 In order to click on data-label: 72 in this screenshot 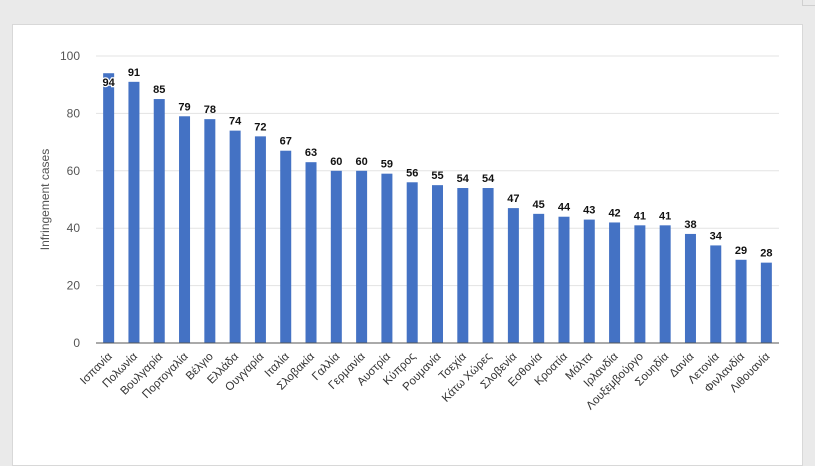, I will do `click(260, 127)`.